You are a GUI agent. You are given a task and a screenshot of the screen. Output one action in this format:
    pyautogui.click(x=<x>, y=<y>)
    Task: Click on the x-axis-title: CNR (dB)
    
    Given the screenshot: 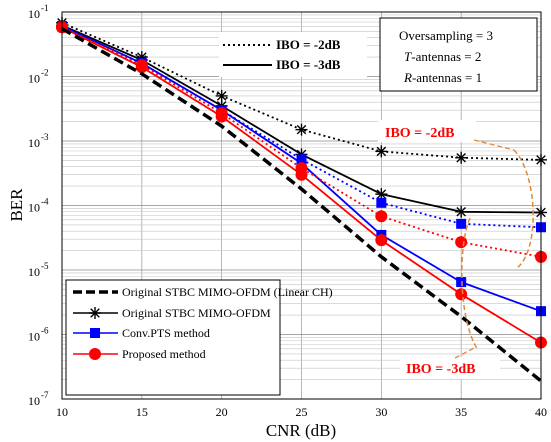 What is the action you would take?
    pyautogui.click(x=301, y=430)
    